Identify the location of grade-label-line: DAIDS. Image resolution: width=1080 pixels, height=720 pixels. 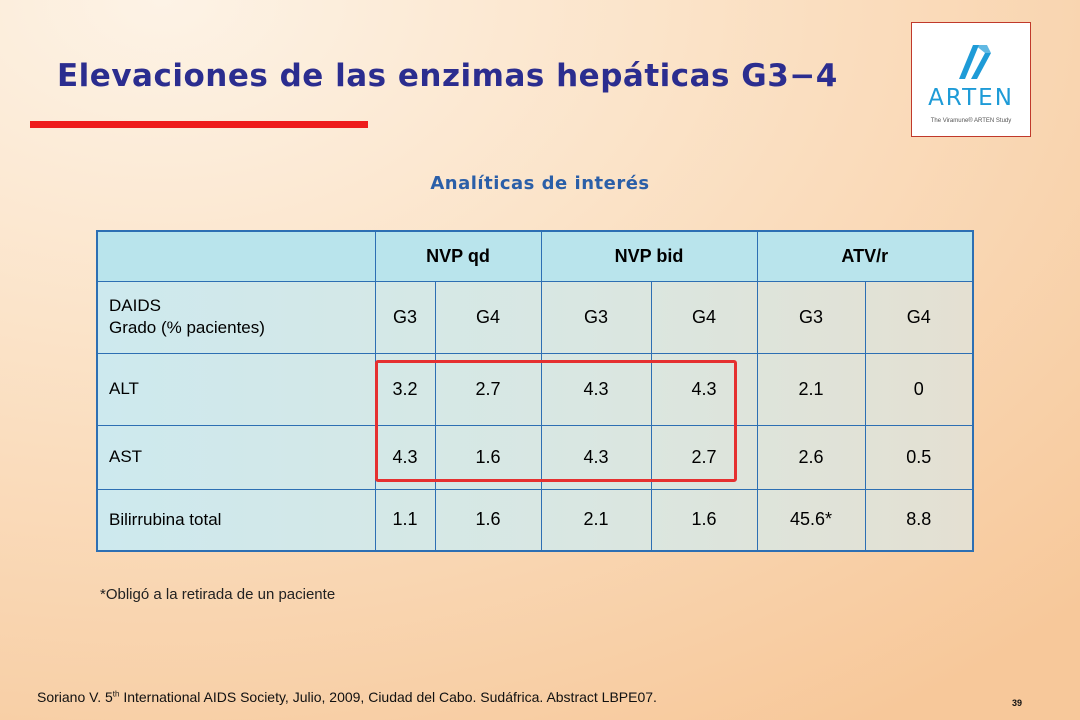
(135, 305).